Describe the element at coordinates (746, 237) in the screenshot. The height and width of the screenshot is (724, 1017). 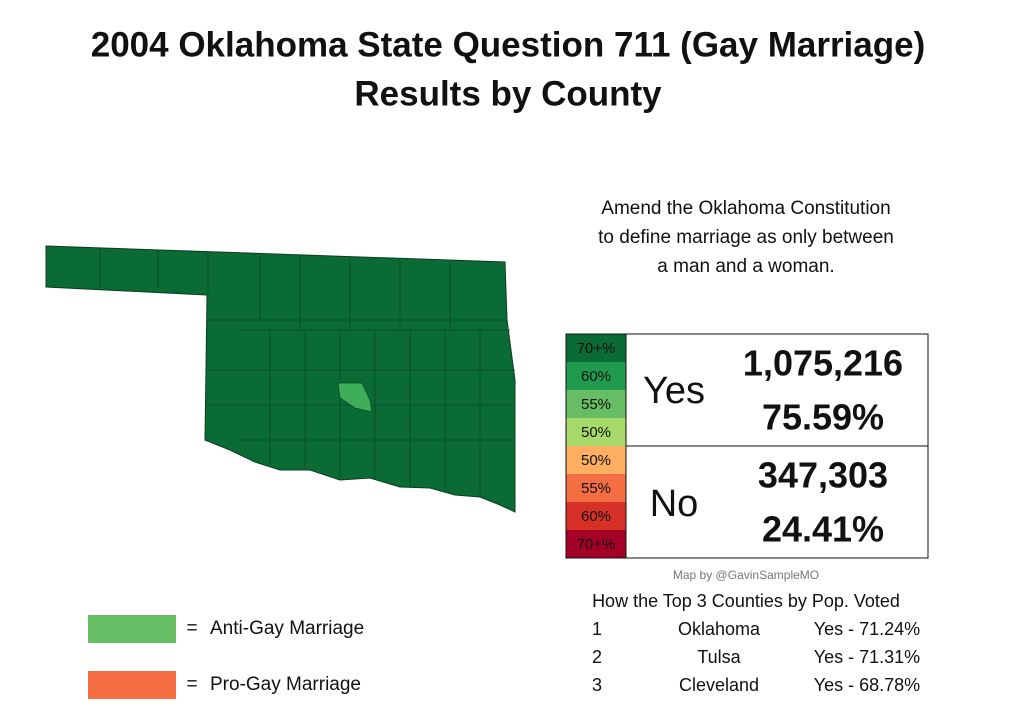
I see `question: to define marriage as only between` at that location.